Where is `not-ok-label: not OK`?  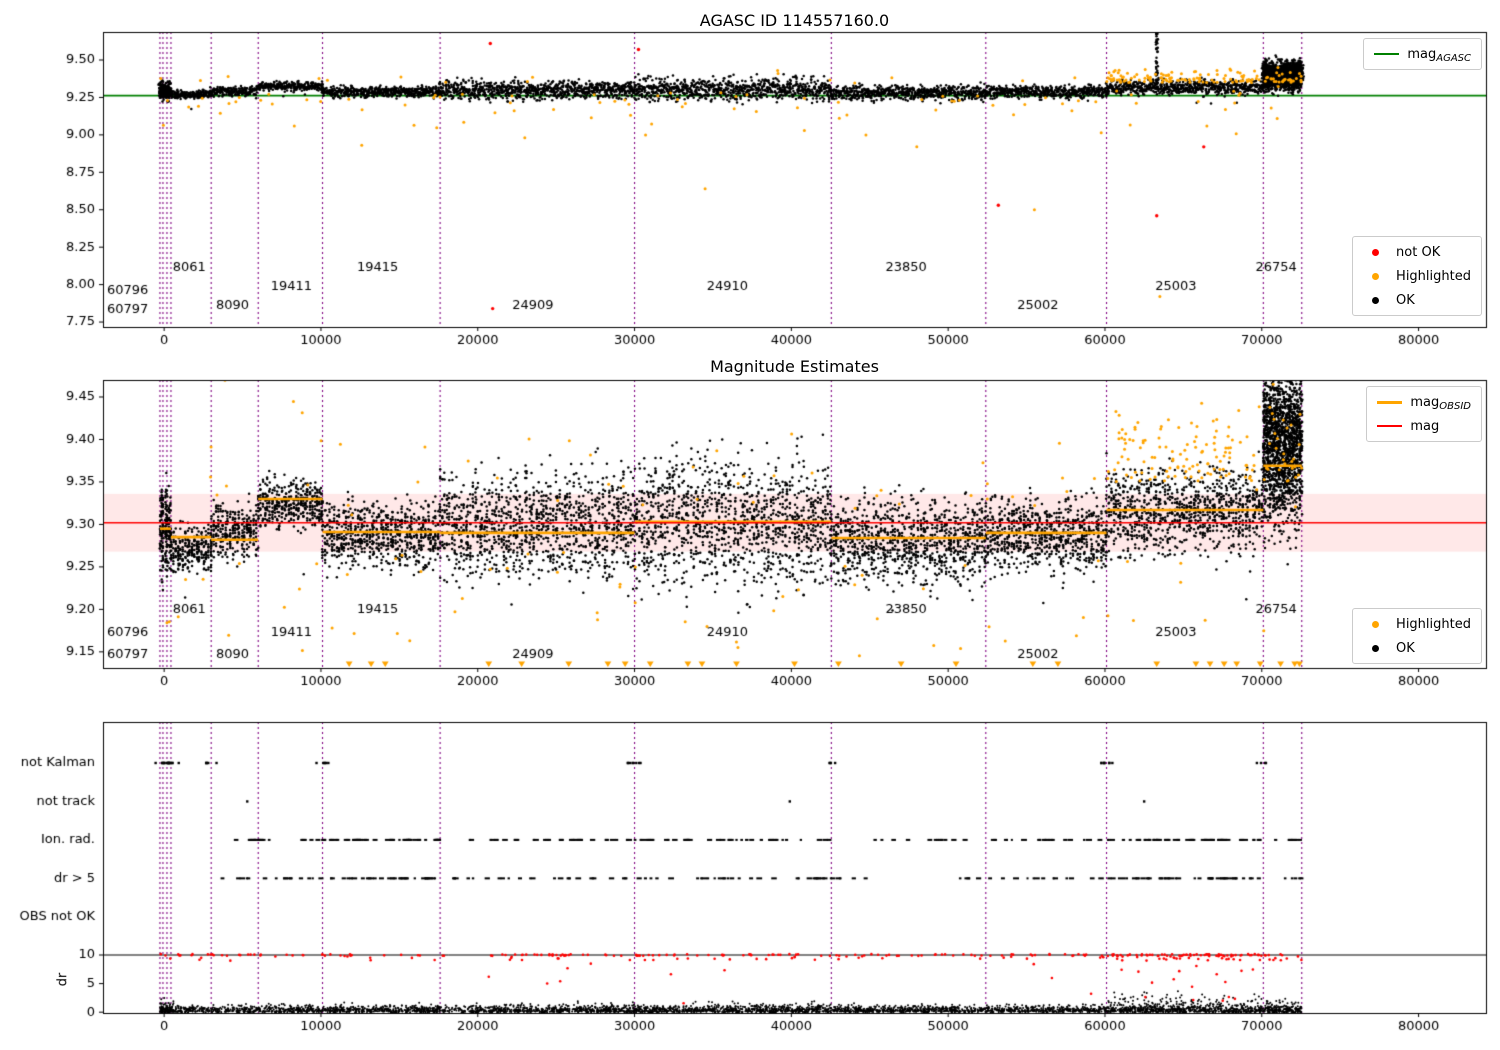 not-ok-label: not OK is located at coordinates (1418, 252).